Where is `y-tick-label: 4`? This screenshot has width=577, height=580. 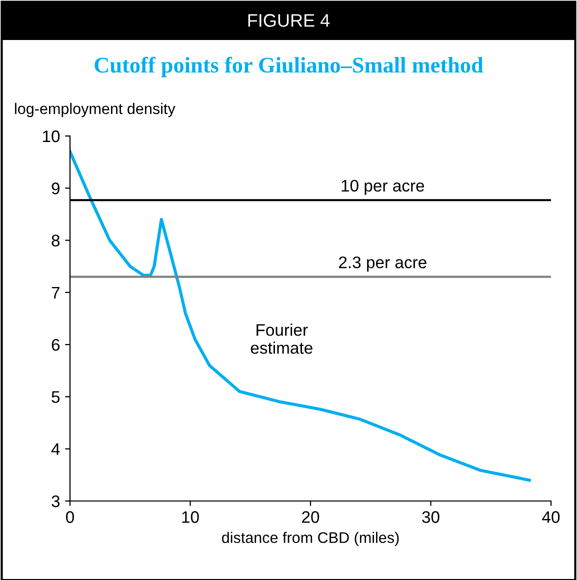 y-tick-label: 4 is located at coordinates (55, 449).